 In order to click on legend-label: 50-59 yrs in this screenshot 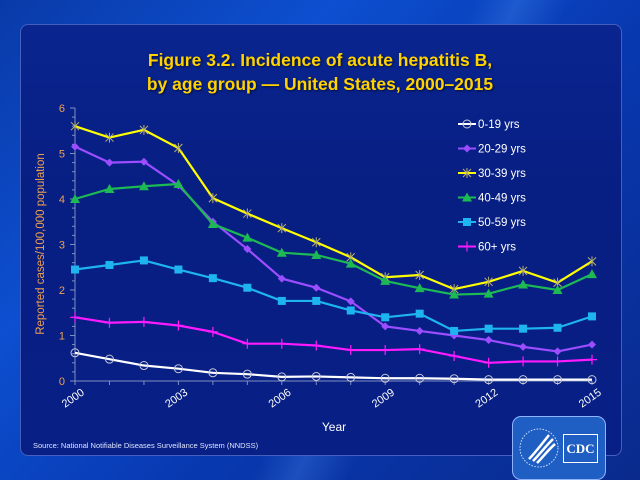, I will do `click(502, 223)`.